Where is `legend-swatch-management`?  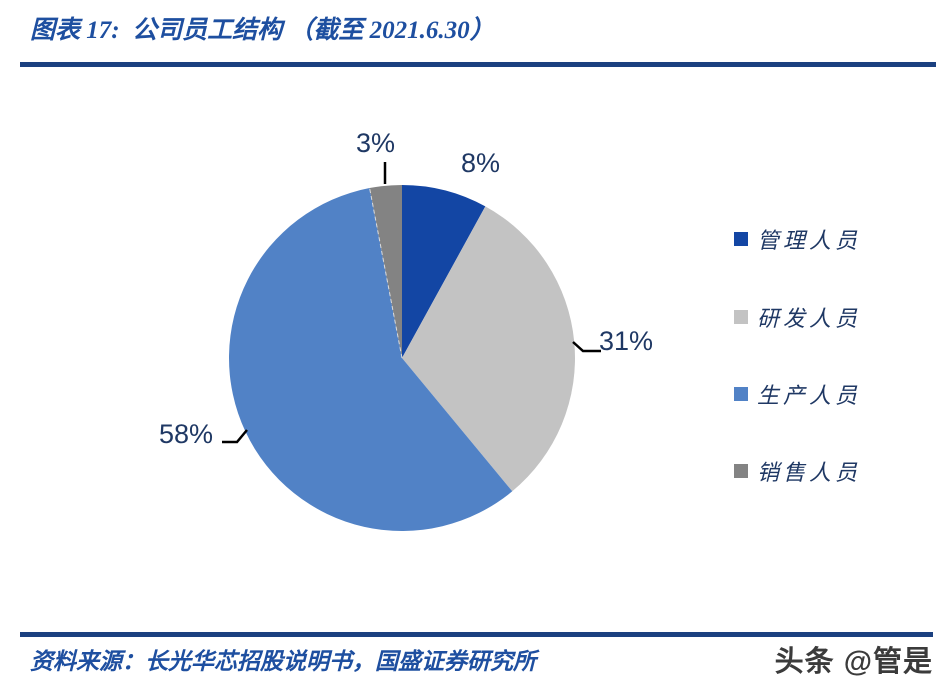
legend-swatch-management is located at coordinates (741, 239).